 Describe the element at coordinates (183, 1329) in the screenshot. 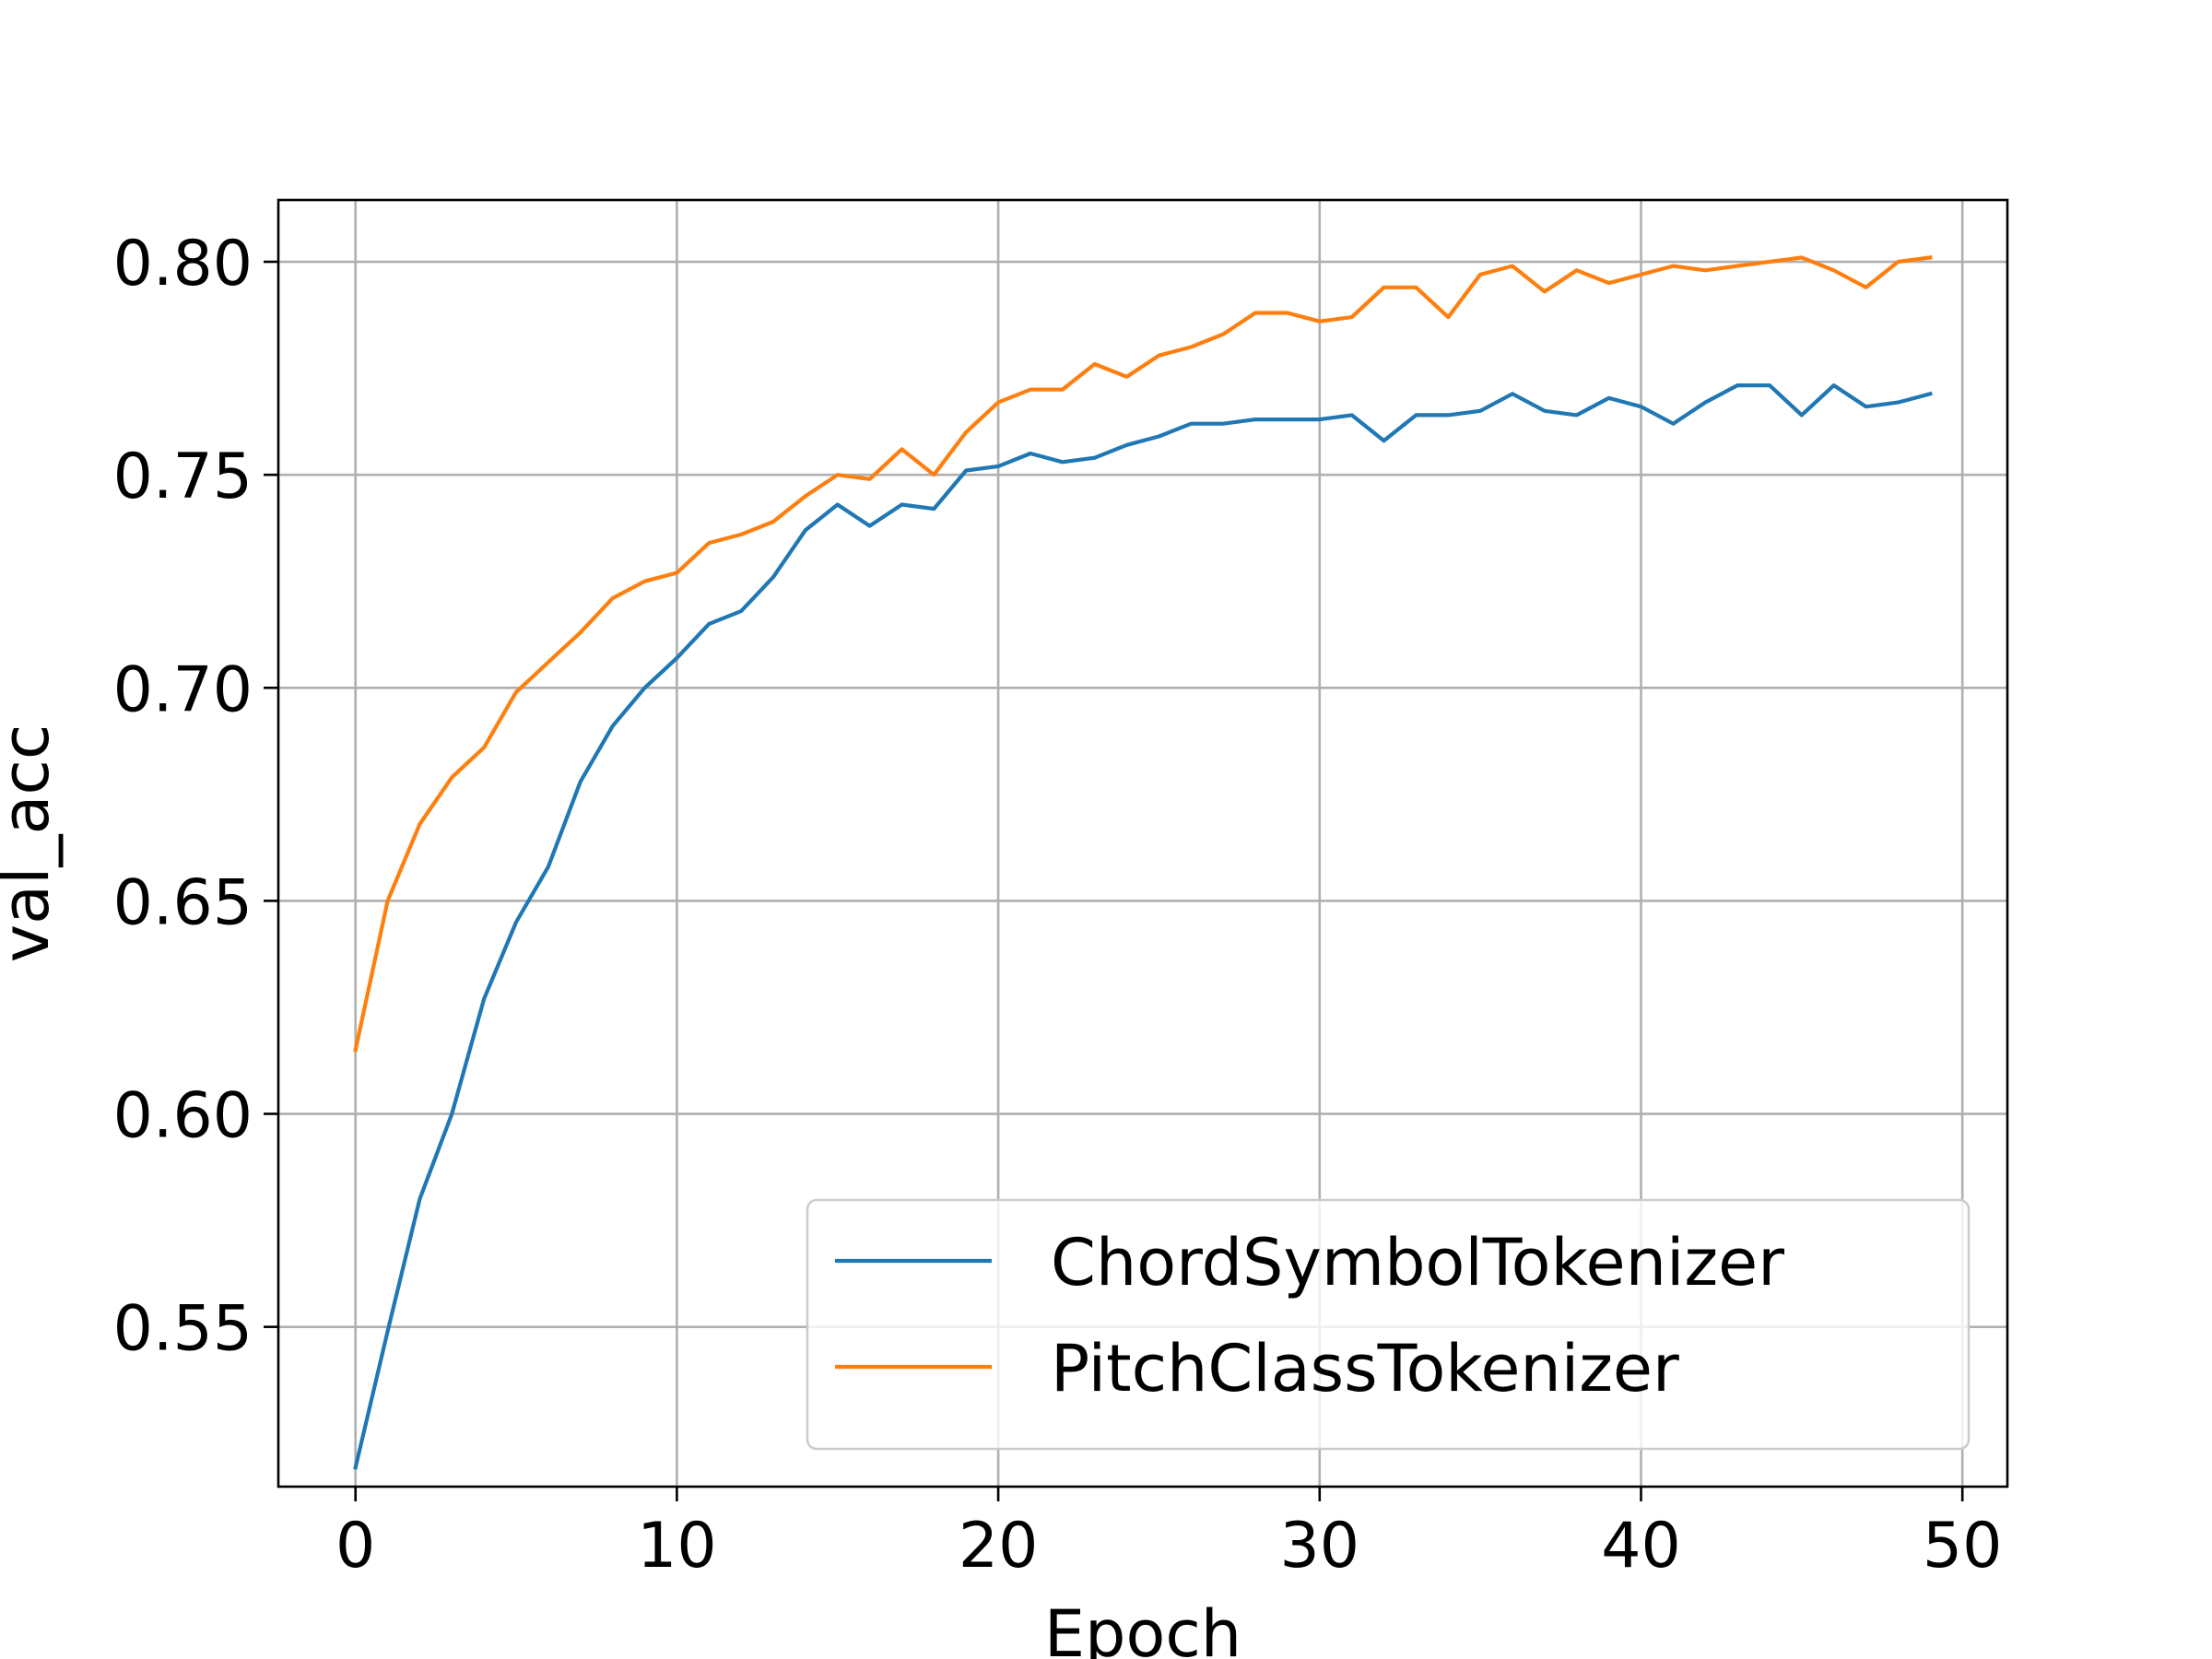

I see `y-tick-label: 0.55` at that location.